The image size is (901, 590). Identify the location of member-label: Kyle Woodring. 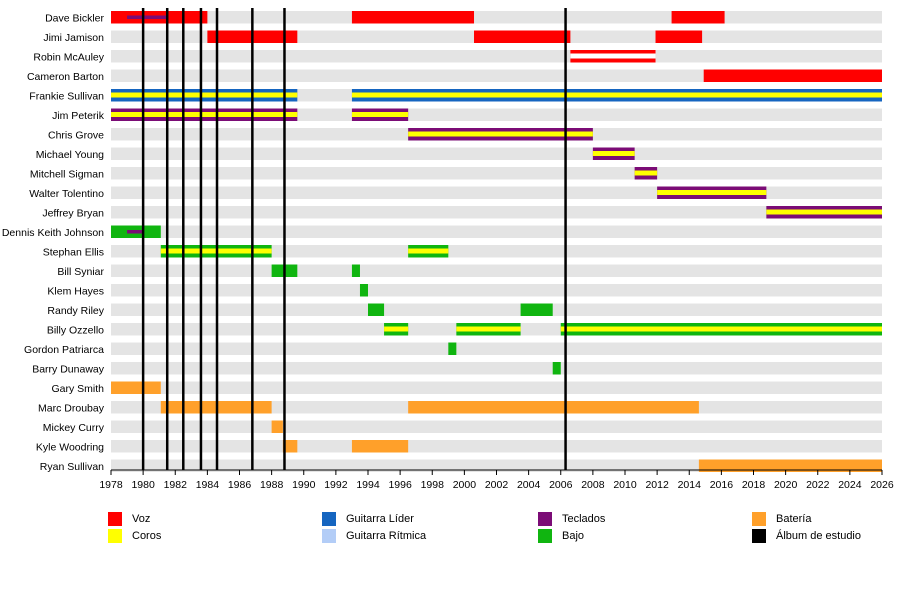
(70, 447).